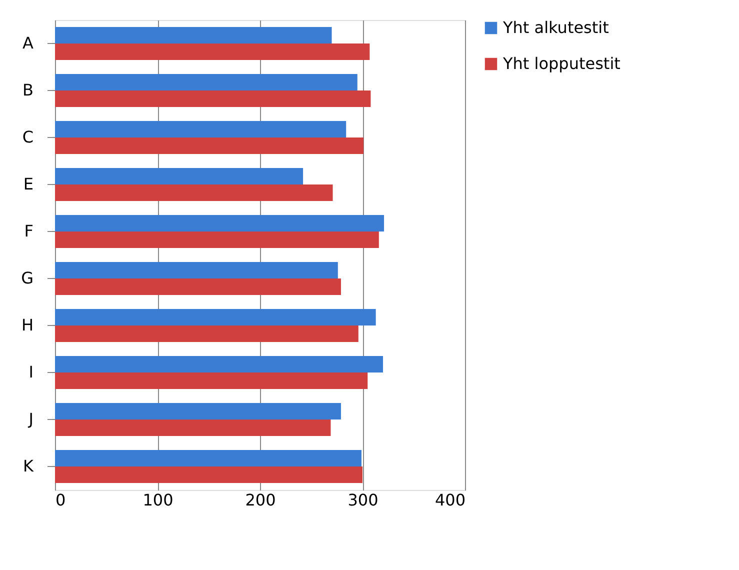  Describe the element at coordinates (28, 43) in the screenshot. I see `y-tick-label: A` at that location.